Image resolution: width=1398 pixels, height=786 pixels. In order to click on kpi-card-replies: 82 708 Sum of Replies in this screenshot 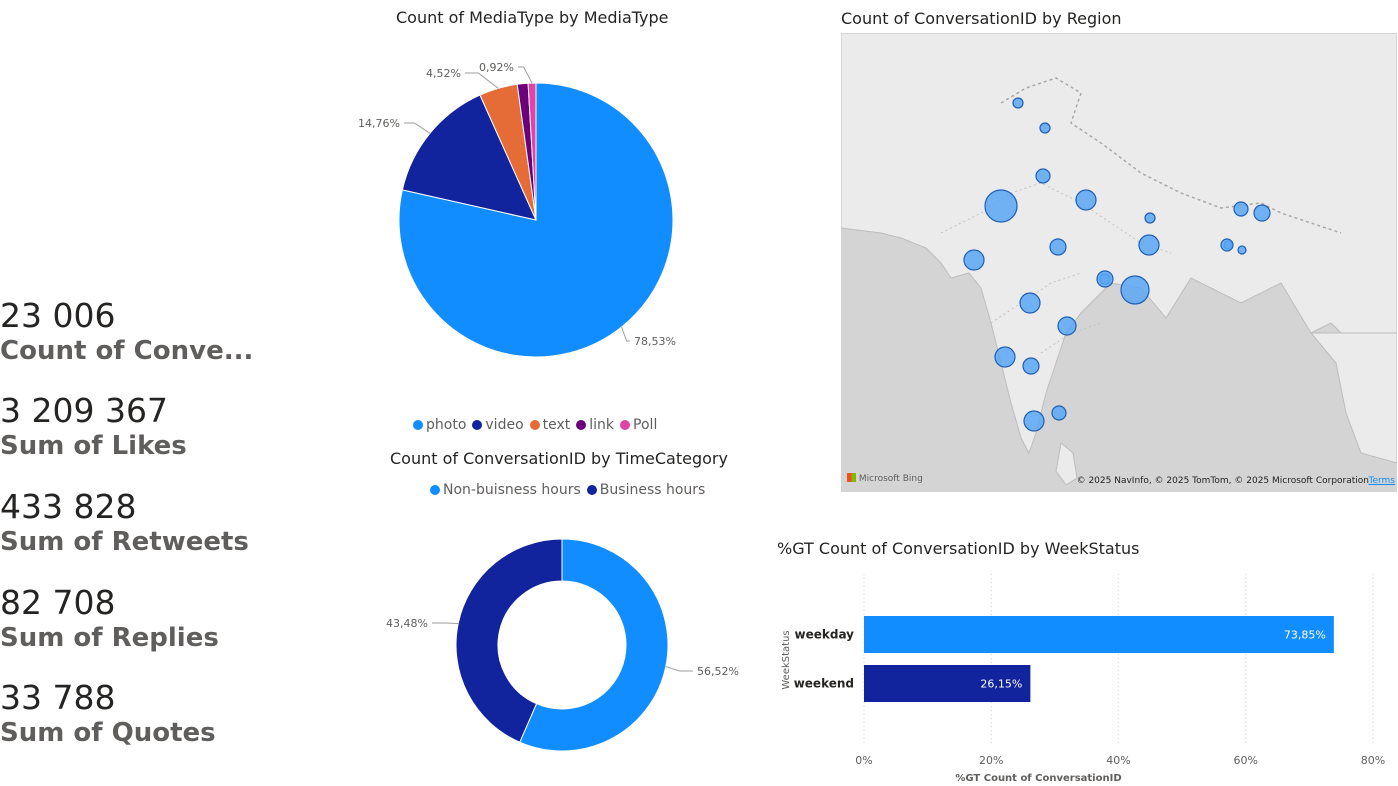, I will do `click(109, 619)`.